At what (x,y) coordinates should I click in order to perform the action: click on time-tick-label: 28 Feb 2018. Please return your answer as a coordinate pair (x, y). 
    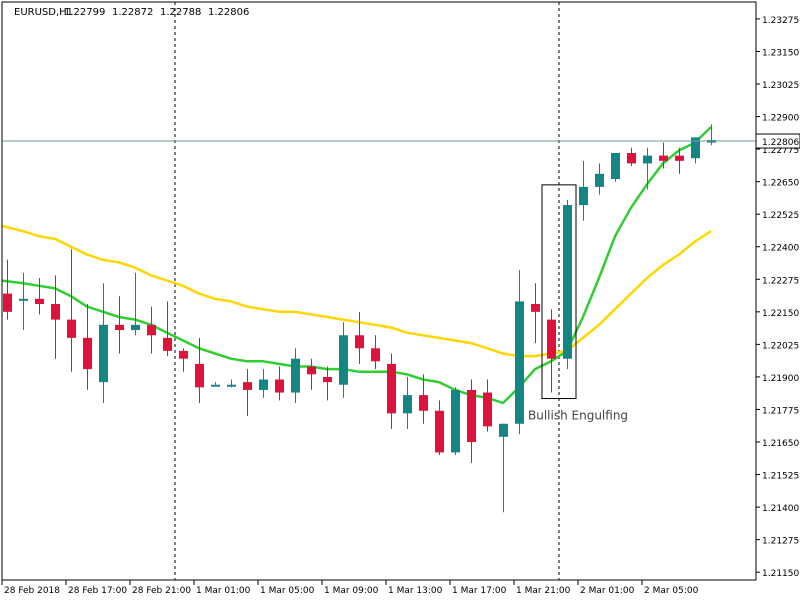
    Looking at the image, I should click on (32, 591).